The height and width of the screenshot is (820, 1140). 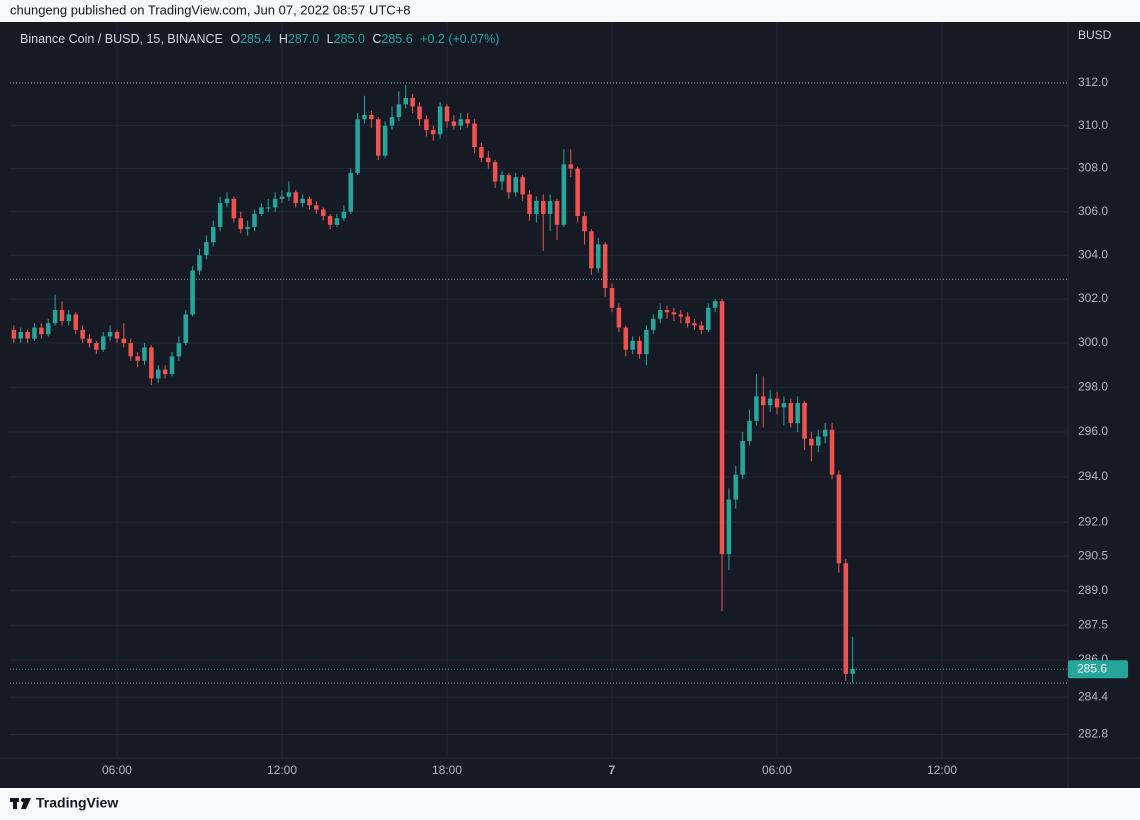 What do you see at coordinates (1093, 211) in the screenshot?
I see `y-tick-label: 306.0` at bounding box center [1093, 211].